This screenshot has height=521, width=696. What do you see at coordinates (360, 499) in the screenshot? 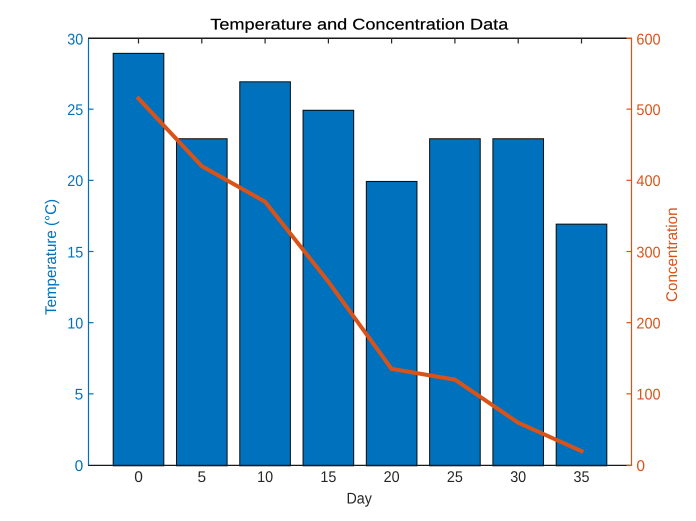
I see `svg-text: Day` at bounding box center [360, 499].